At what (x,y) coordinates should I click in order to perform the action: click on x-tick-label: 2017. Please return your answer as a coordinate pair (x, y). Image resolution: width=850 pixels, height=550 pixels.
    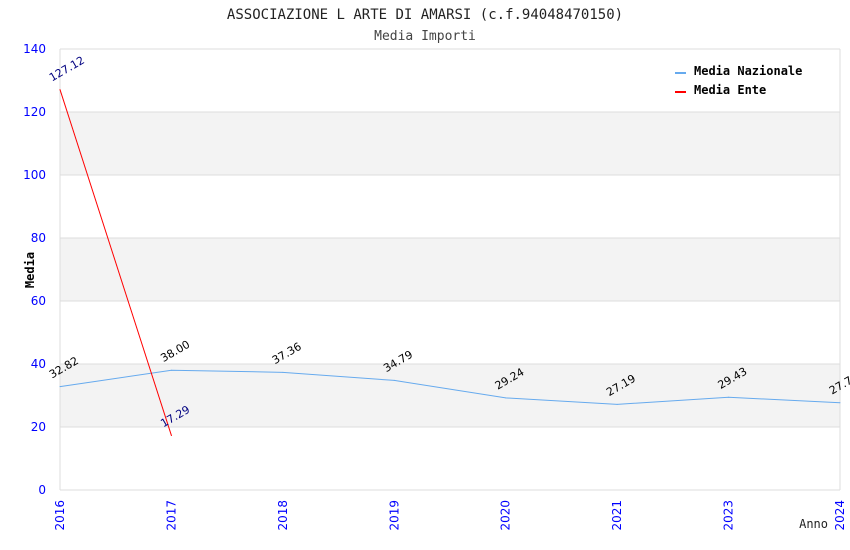
    Looking at the image, I should click on (171, 515).